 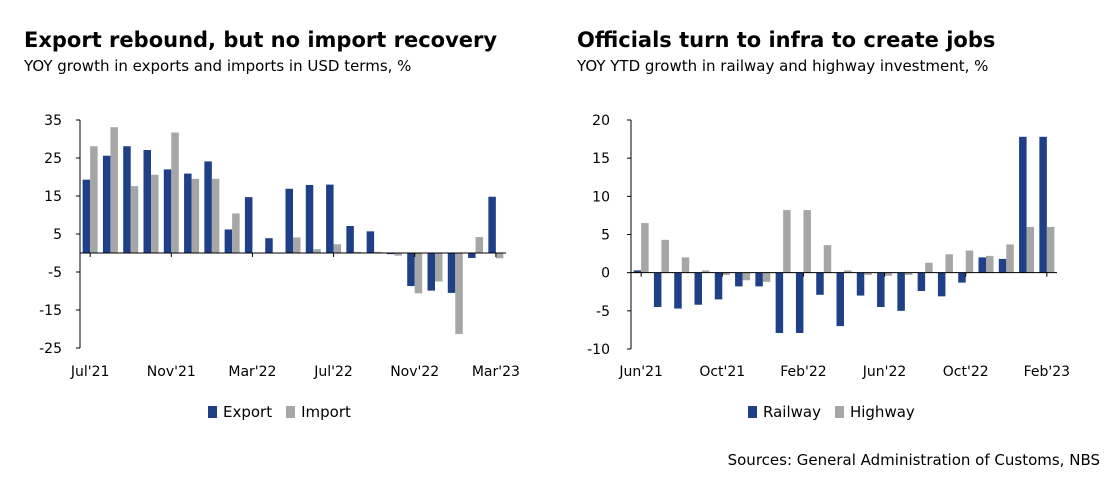 What do you see at coordinates (966, 372) in the screenshot?
I see `x-tick-label-oct-22: Oct'22` at bounding box center [966, 372].